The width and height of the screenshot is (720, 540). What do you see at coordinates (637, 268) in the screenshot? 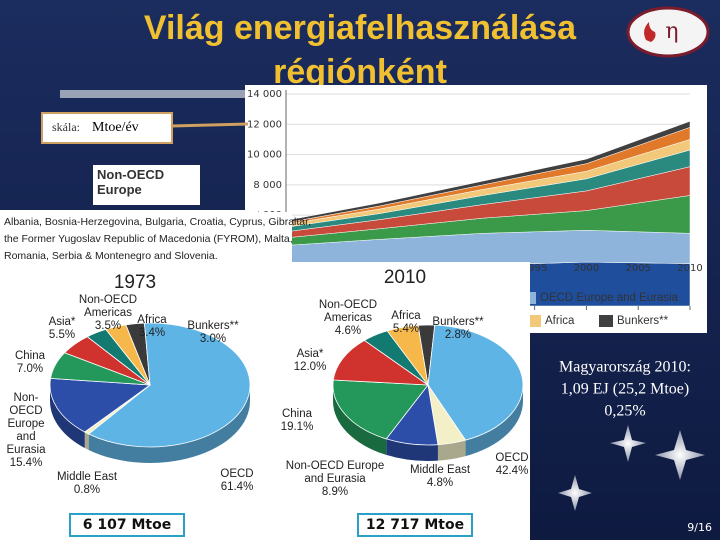
I see `x-tick-label: 2005` at bounding box center [637, 268].